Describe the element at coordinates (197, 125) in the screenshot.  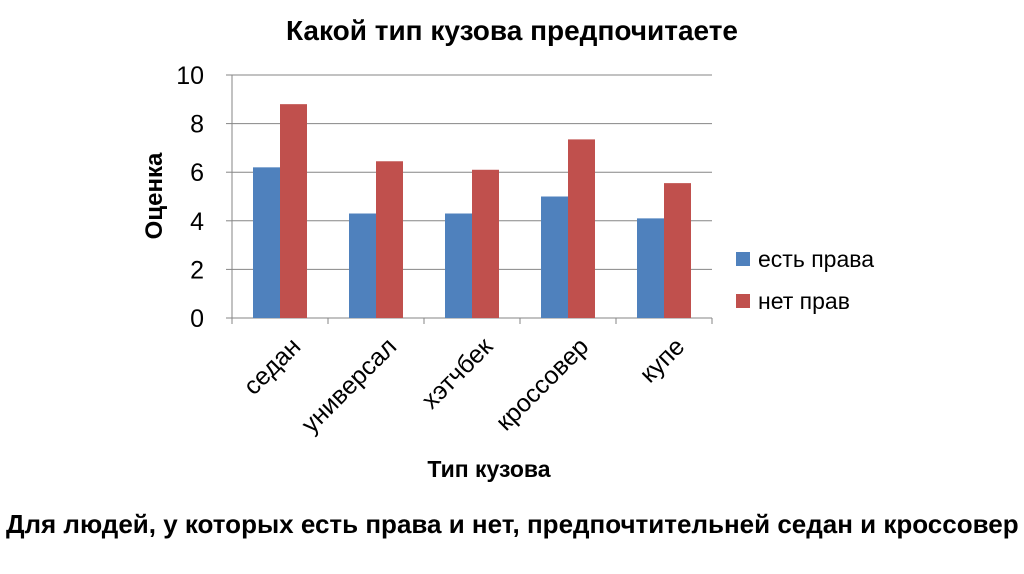
I see `y-tick-label: 8` at that location.